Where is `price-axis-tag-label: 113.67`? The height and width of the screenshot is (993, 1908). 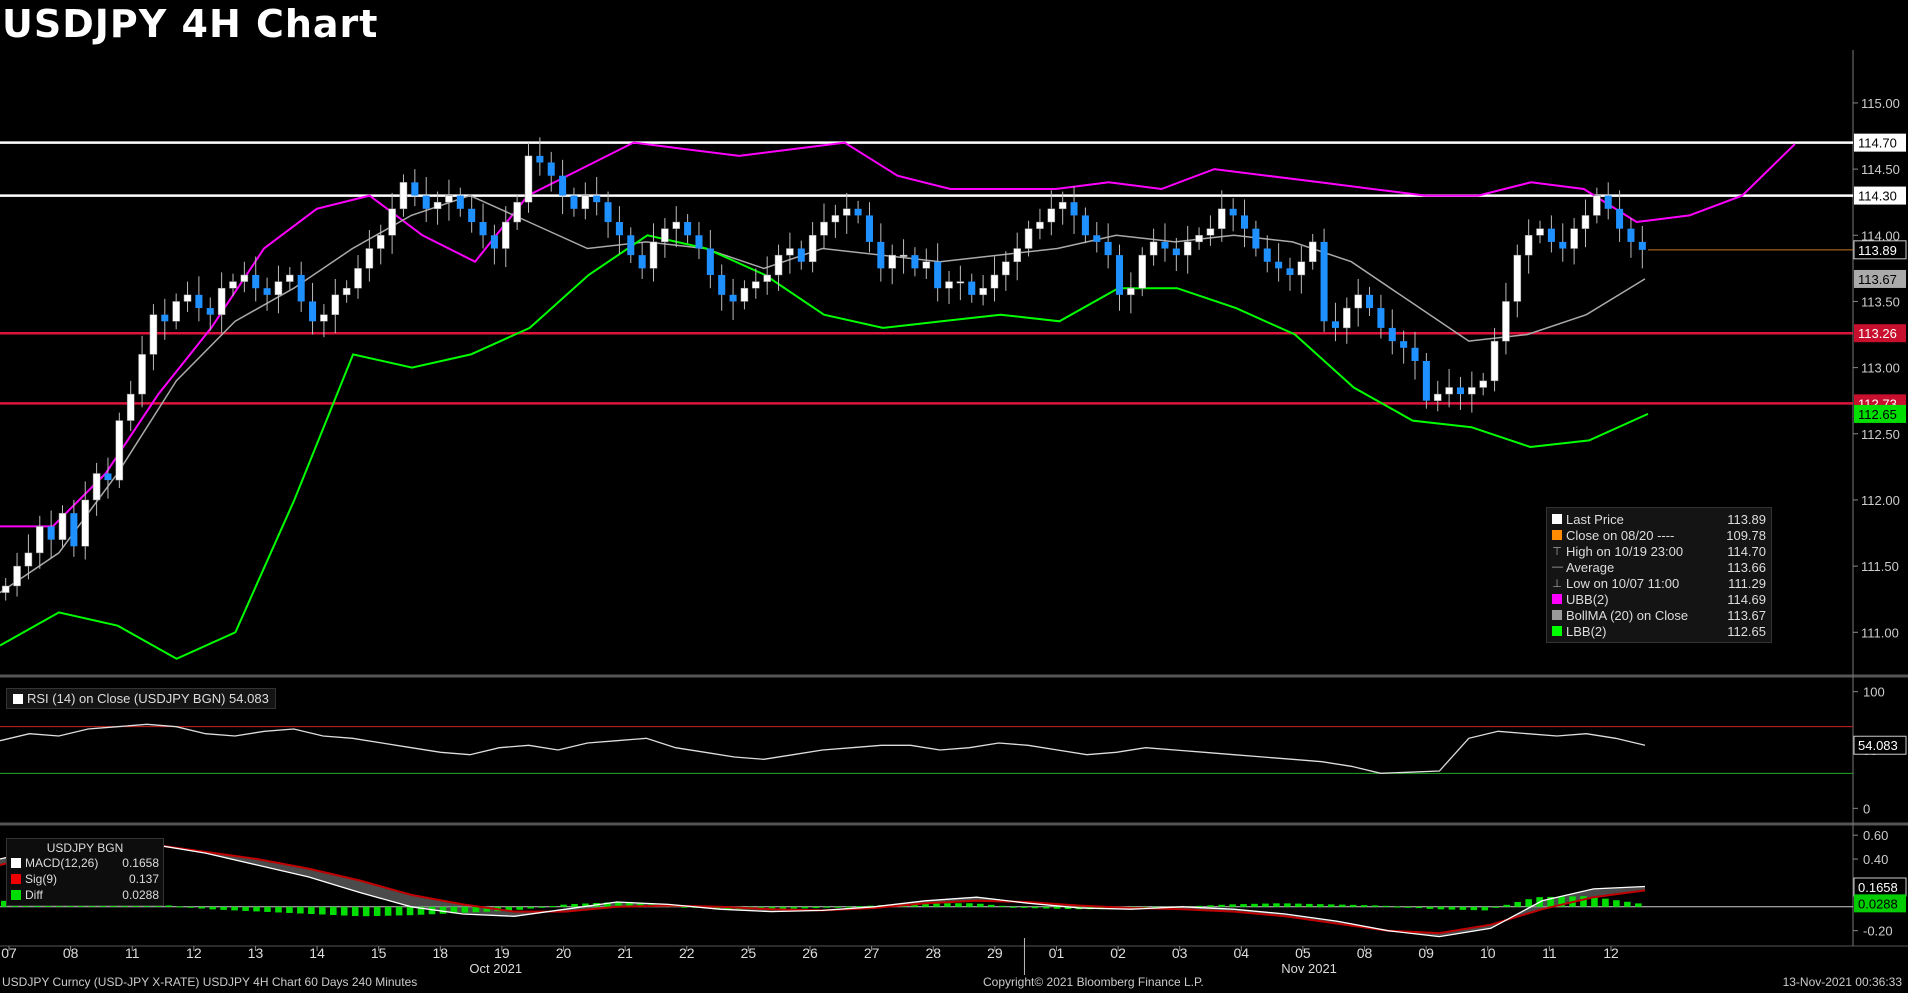 price-axis-tag-label: 113.67 is located at coordinates (1877, 279).